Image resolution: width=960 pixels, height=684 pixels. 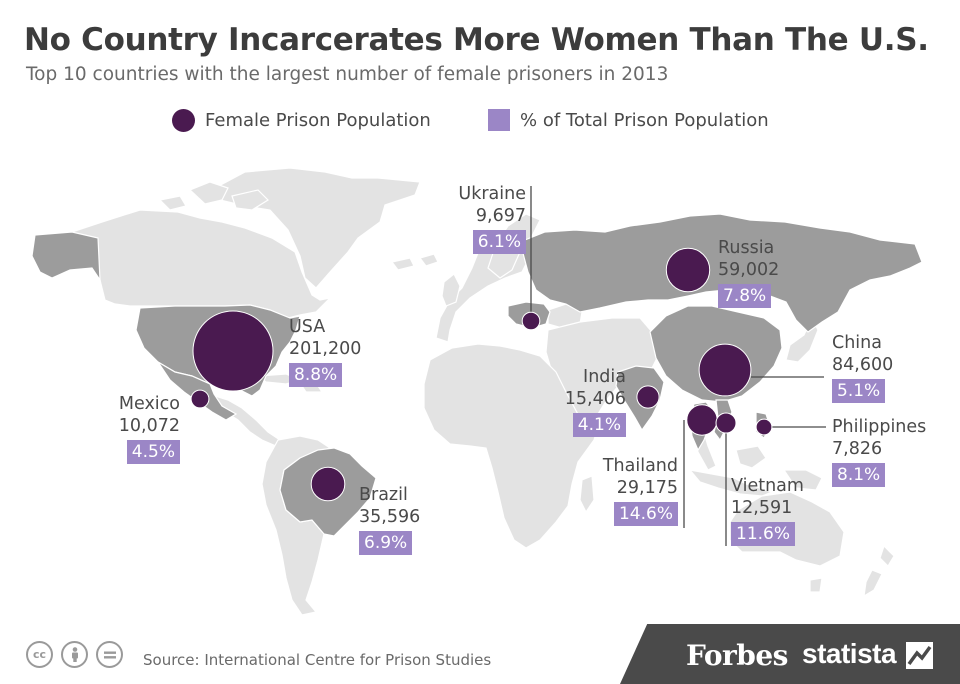 What do you see at coordinates (745, 296) in the screenshot?
I see `russia-pct: 7.8%` at bounding box center [745, 296].